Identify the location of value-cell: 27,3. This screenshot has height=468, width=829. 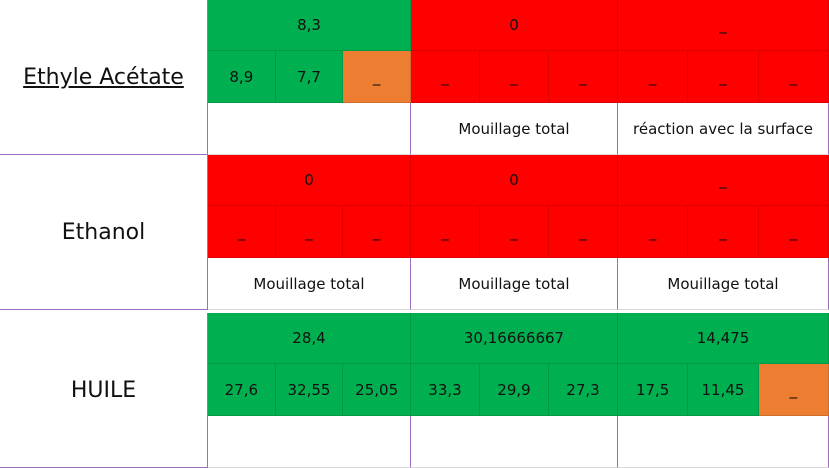
(583, 390).